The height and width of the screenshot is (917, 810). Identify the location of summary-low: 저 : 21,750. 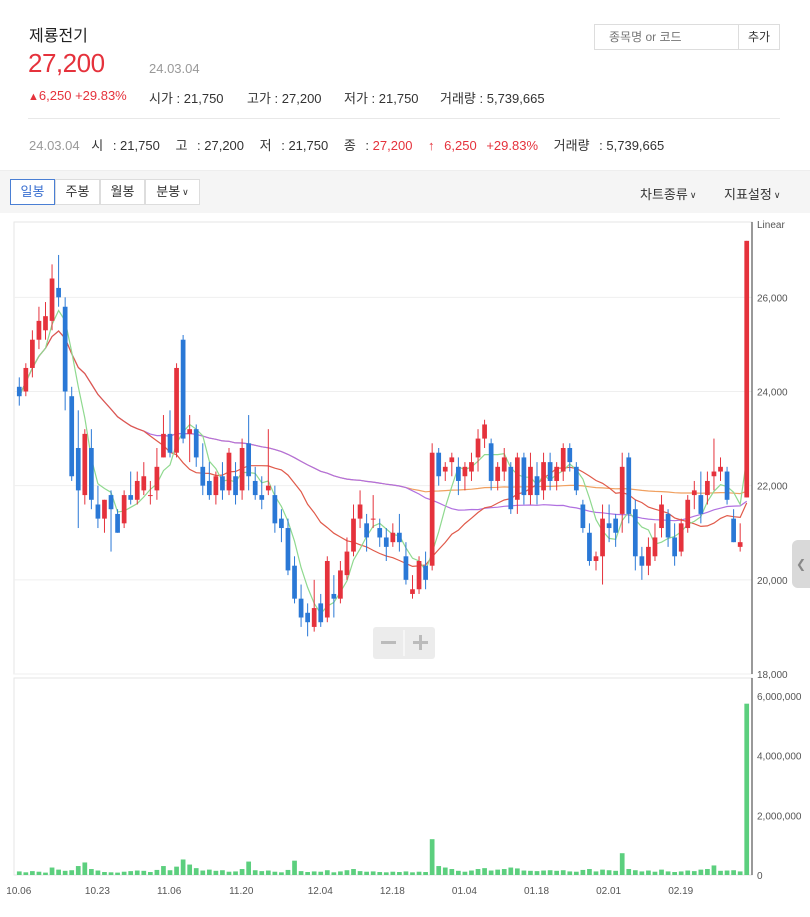
(294, 145).